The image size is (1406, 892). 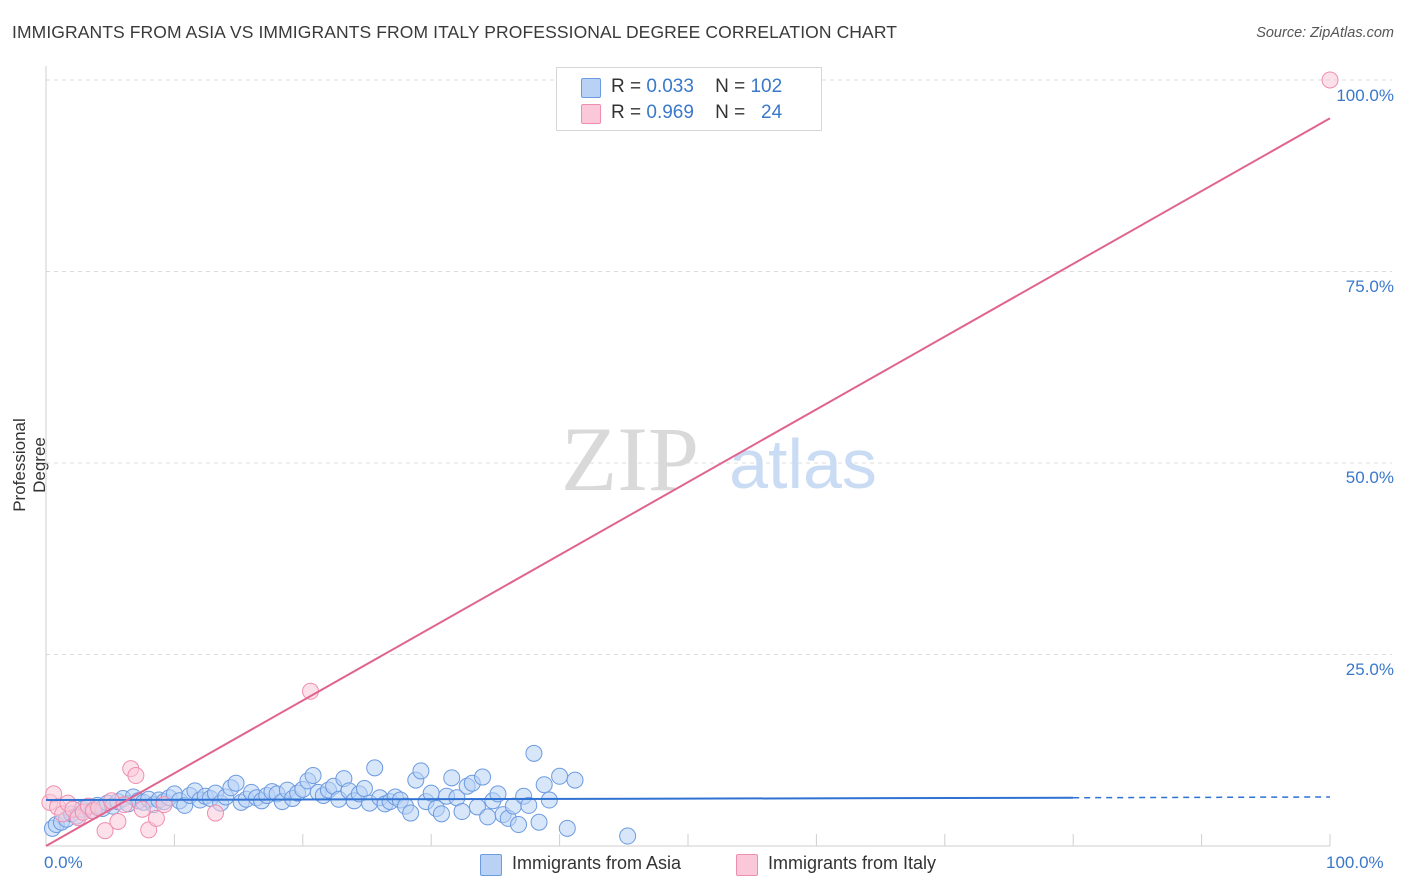 I want to click on asia-trend-line, so click(x=559, y=799).